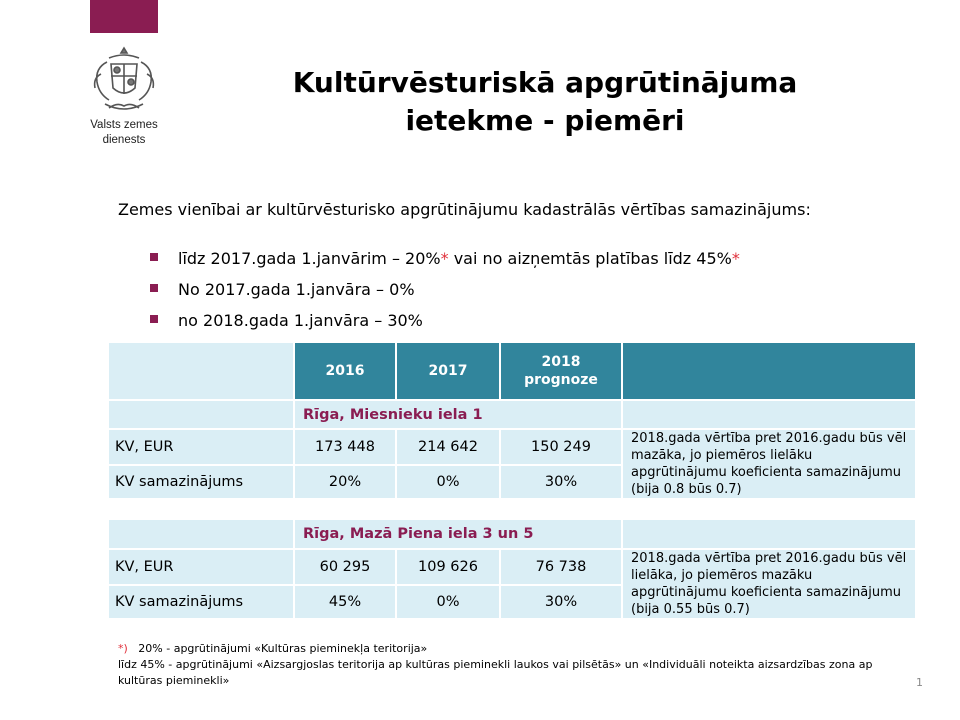 This screenshot has width=960, height=720. I want to click on bullet-text-middle: vai no aizņemtās platības līdz 45%, so click(590, 258).